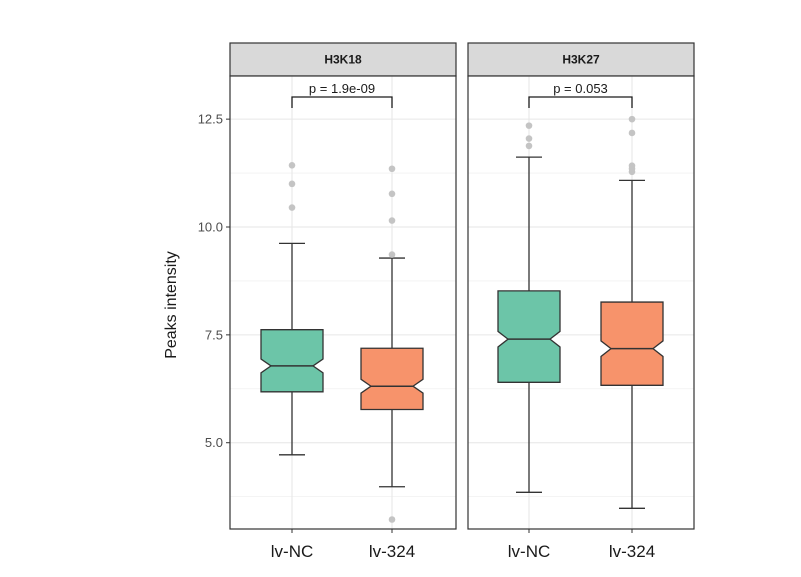  I want to click on y-tick-label: 10.0, so click(210, 227).